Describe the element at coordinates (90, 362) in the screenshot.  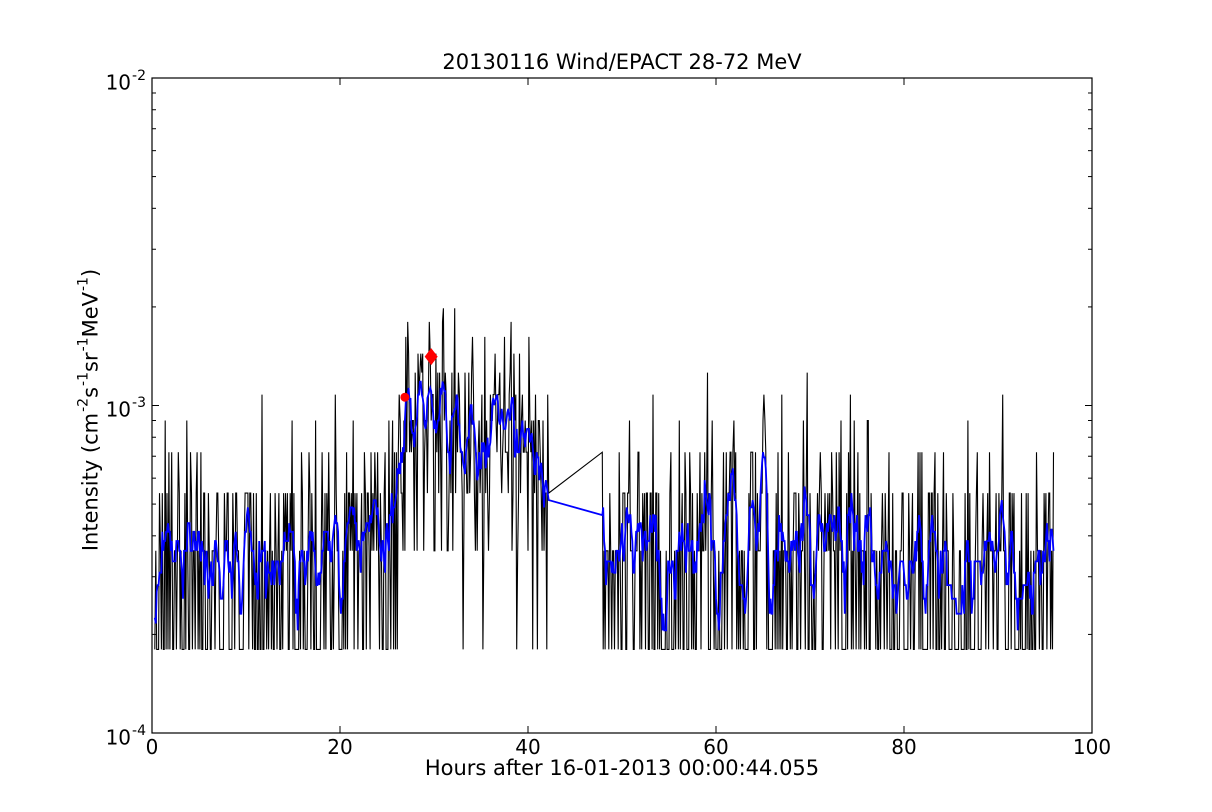
I see `y-axis-label-part: sr` at that location.